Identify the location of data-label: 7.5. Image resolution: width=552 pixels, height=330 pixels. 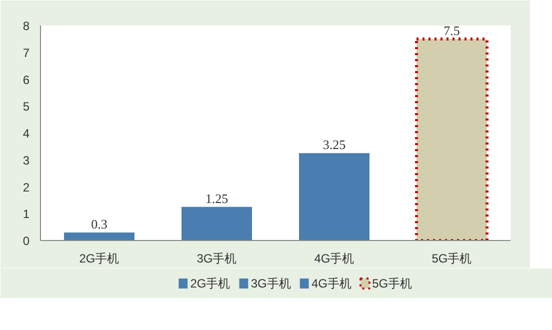
(452, 30).